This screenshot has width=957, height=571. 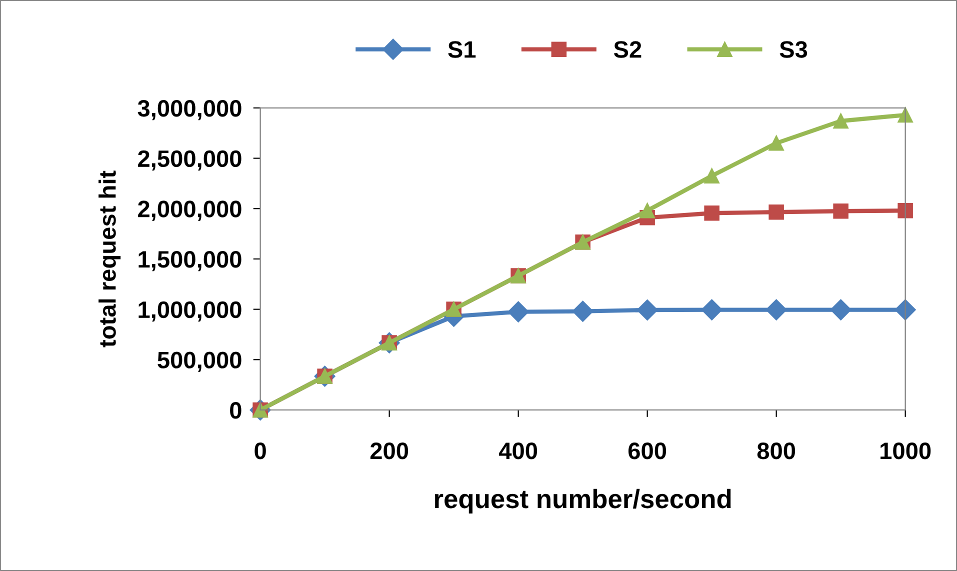 What do you see at coordinates (647, 451) in the screenshot?
I see `x-tick-label: 600` at bounding box center [647, 451].